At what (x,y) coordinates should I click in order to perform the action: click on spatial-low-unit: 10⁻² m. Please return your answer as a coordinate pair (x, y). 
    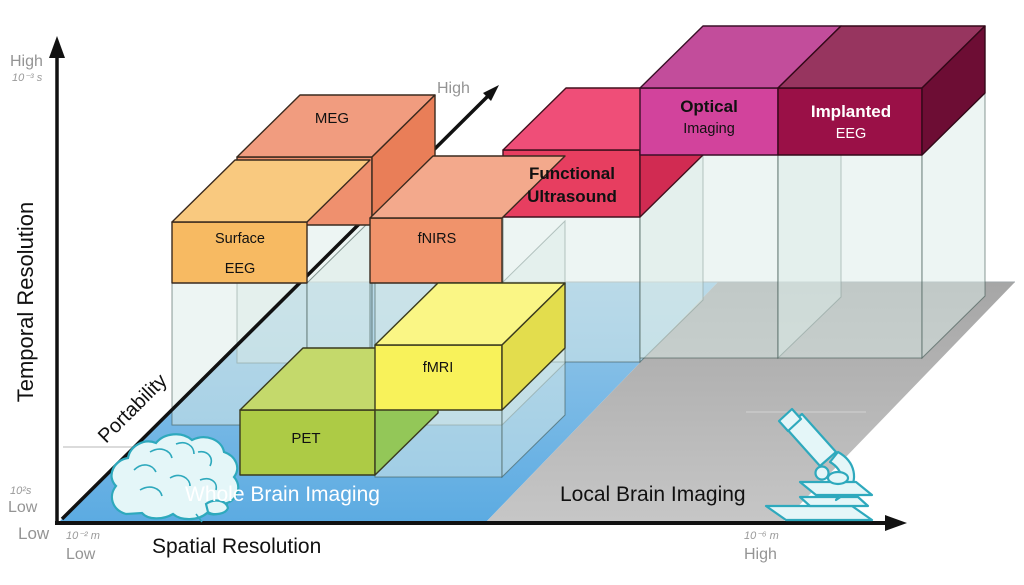
    Looking at the image, I should click on (83, 536).